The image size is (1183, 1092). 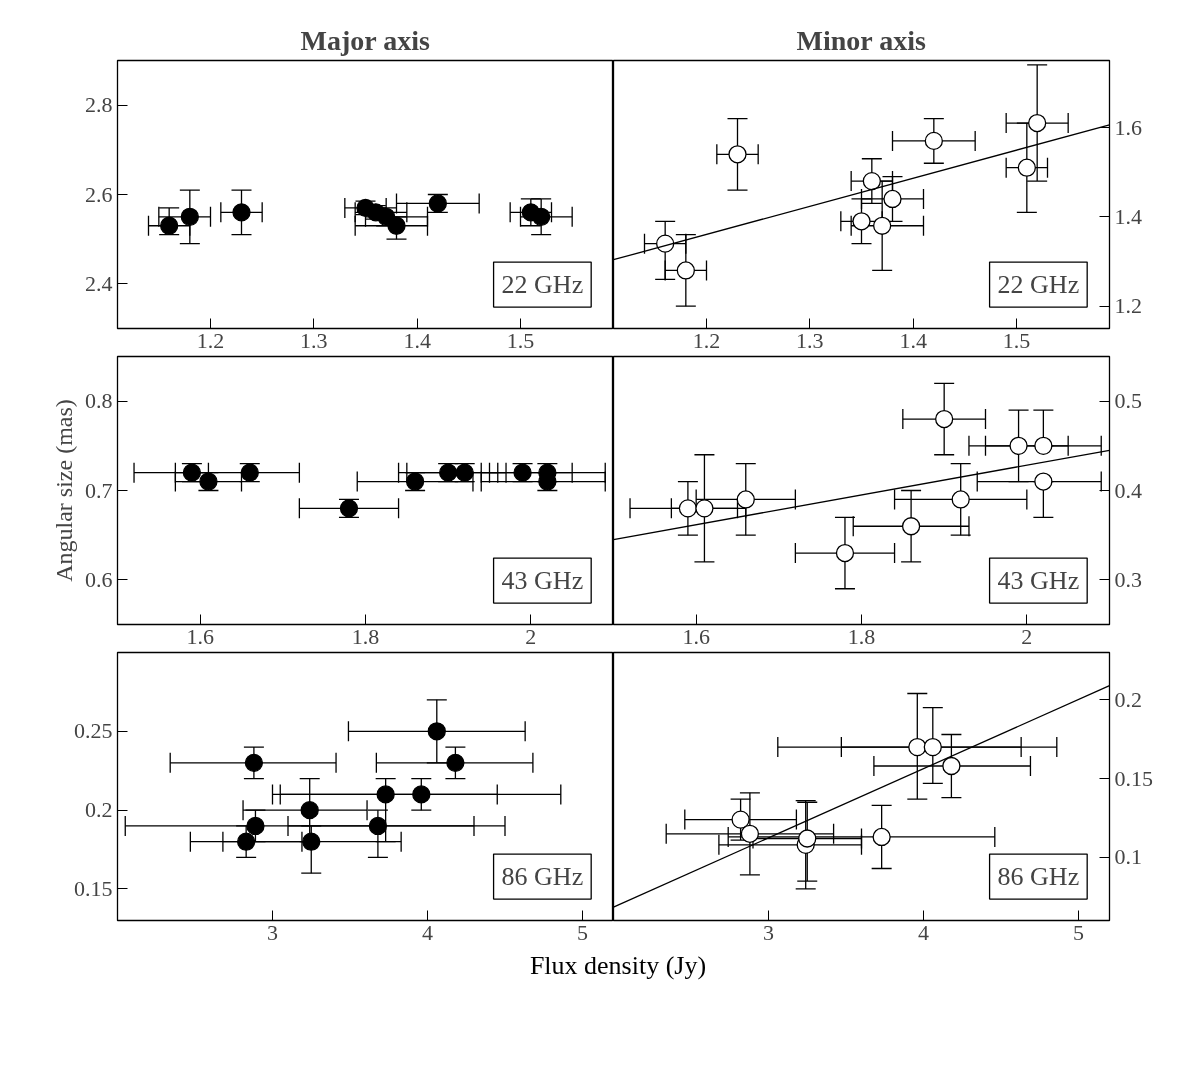 I want to click on y-axis-title: Angular size (mas), so click(x=64, y=490).